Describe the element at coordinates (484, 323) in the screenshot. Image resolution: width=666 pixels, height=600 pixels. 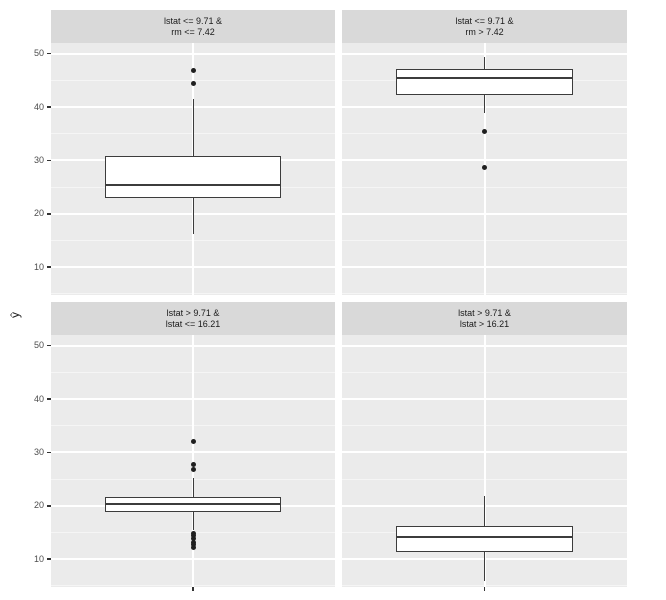
I see `facet-strip-label-line2: lstat > 16.21` at that location.